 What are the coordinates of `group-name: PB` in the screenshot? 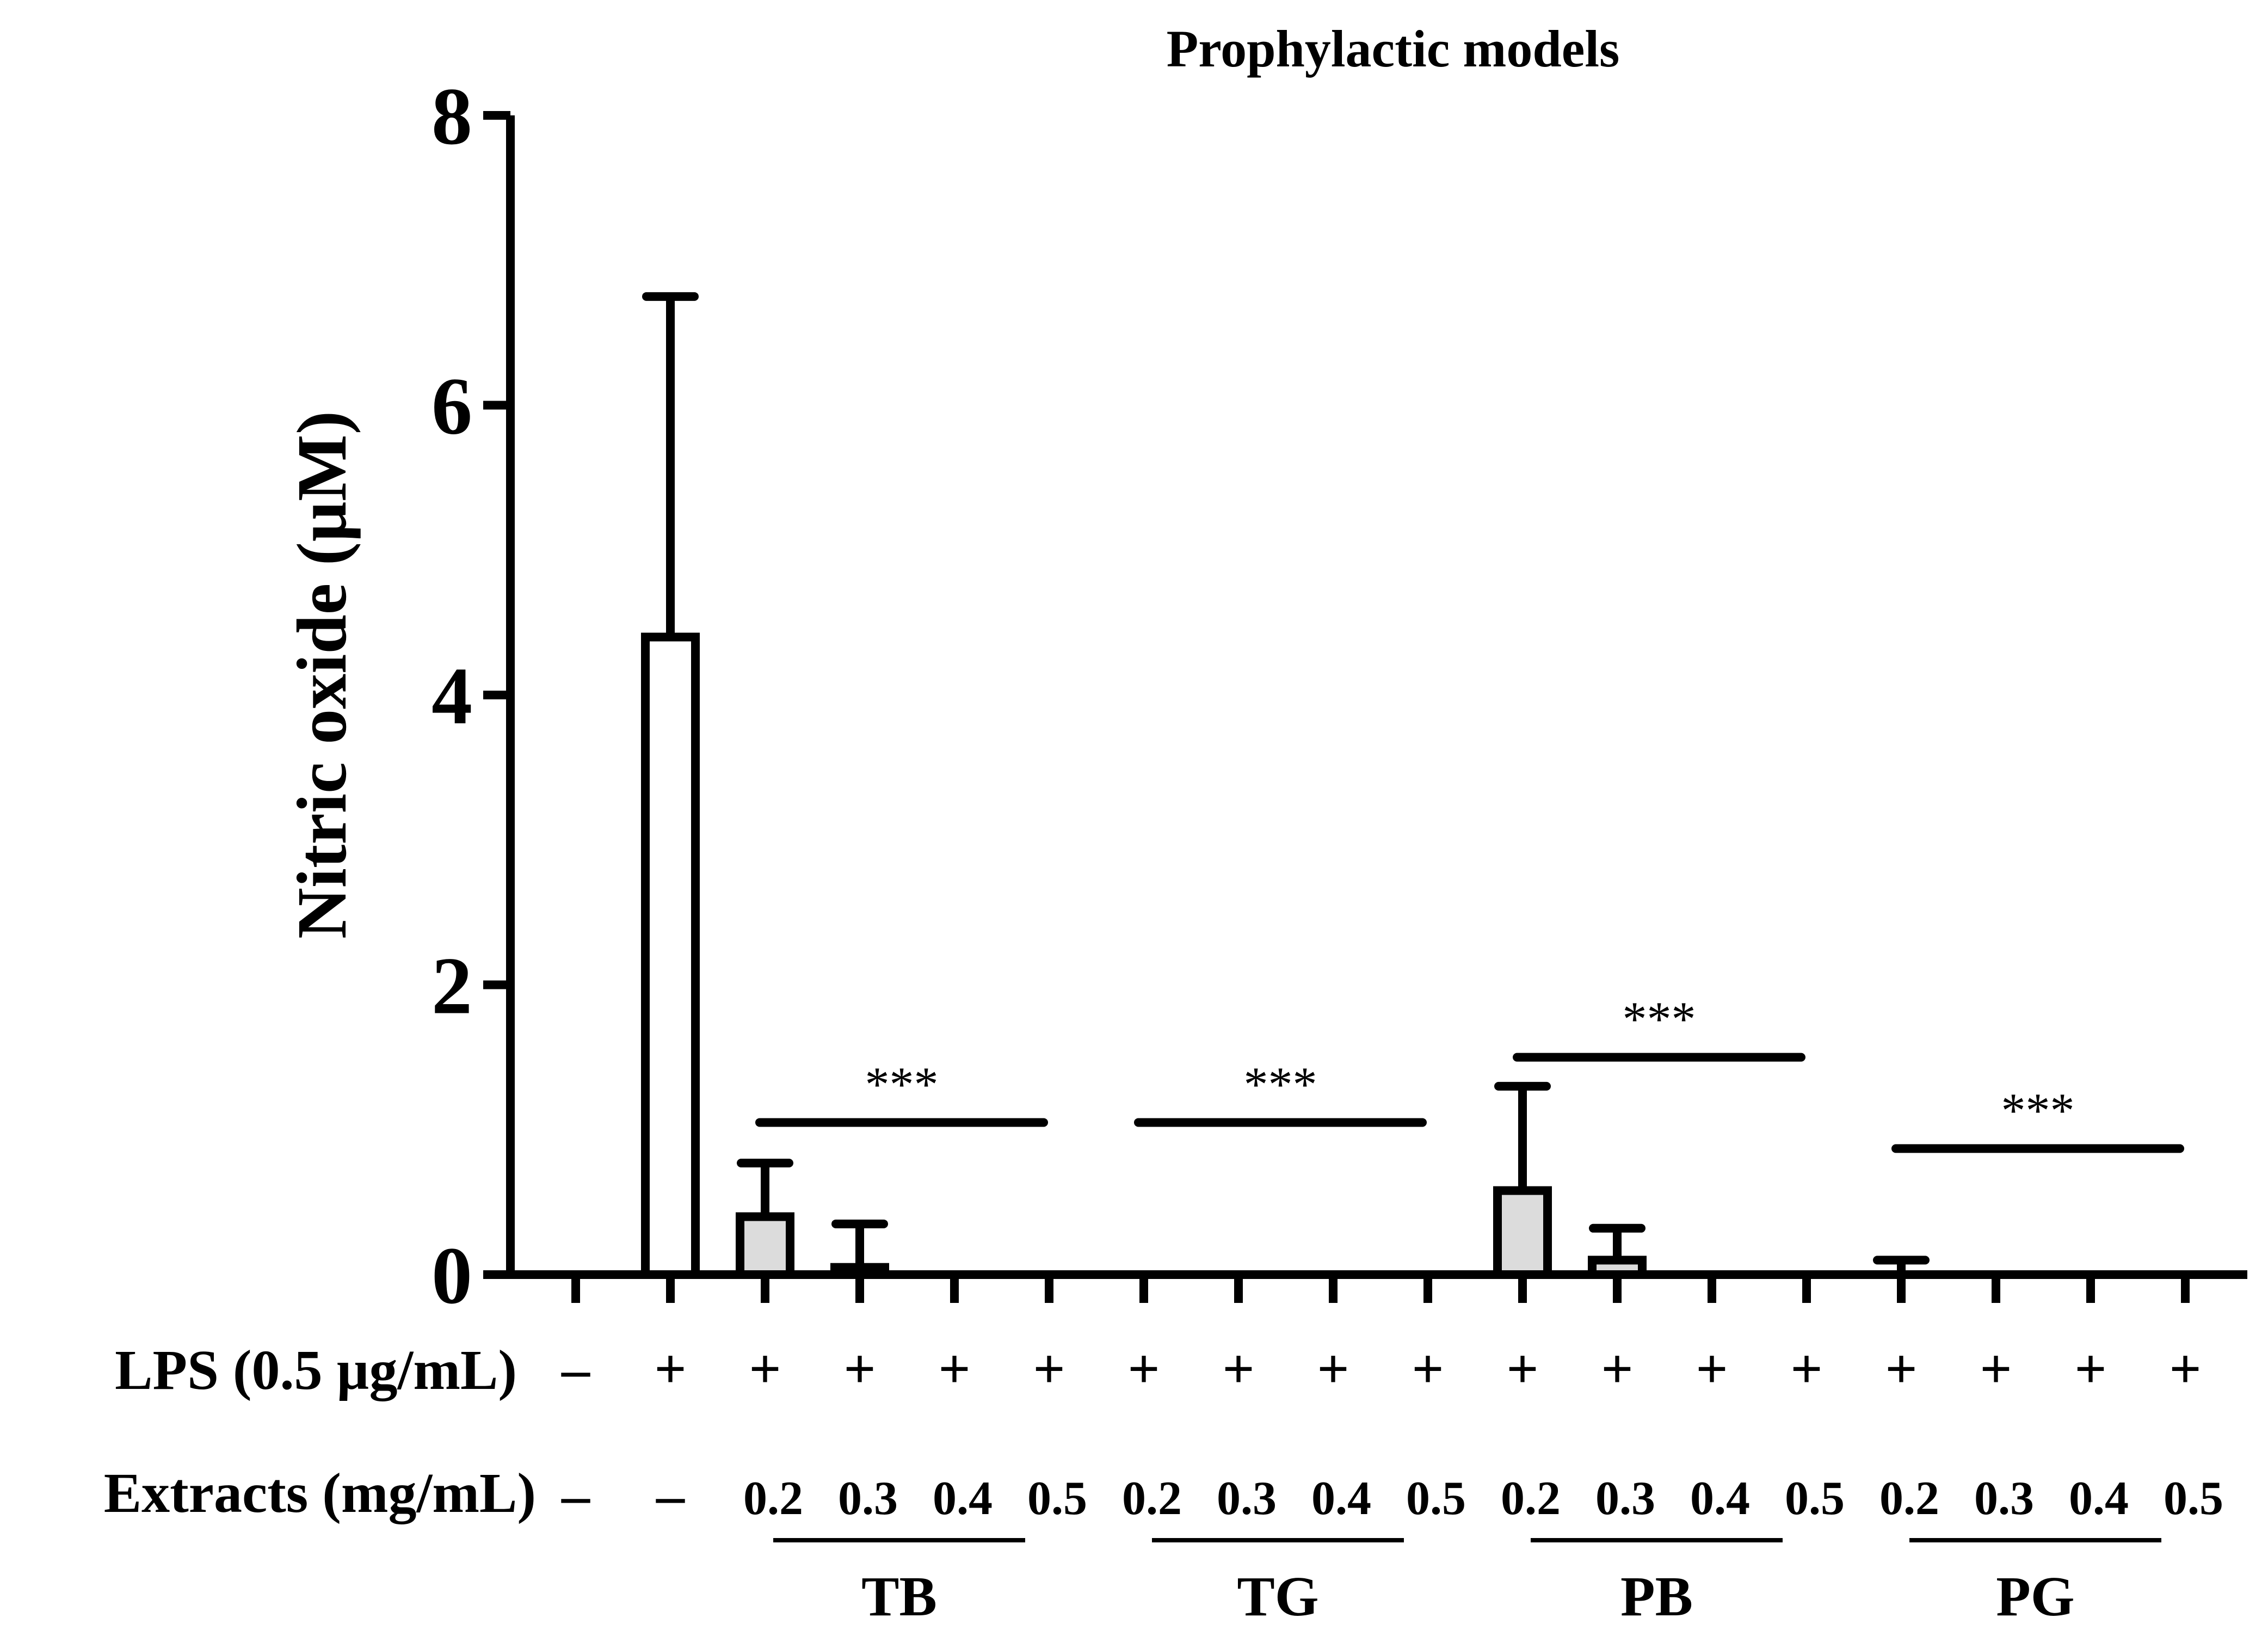 It's located at (1656, 1596).